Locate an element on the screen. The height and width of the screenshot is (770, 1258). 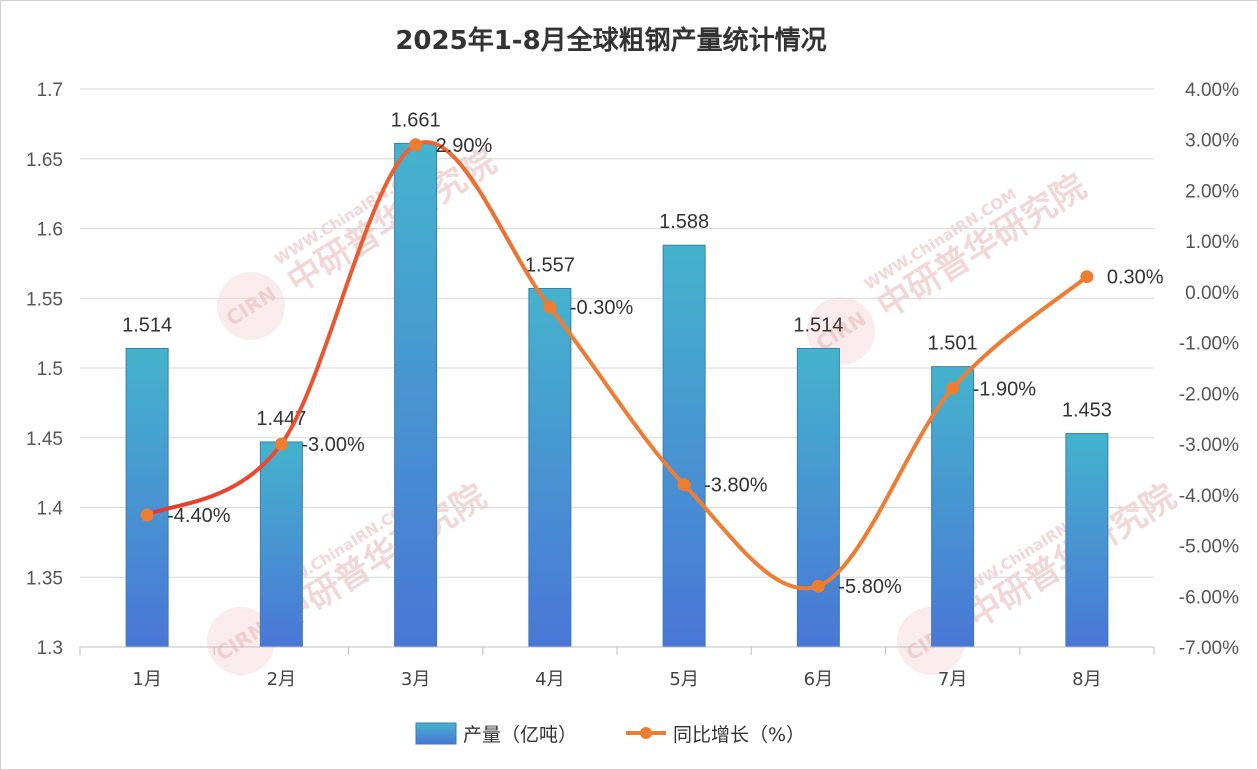
line-value-label: -4.40% is located at coordinates (199, 516).